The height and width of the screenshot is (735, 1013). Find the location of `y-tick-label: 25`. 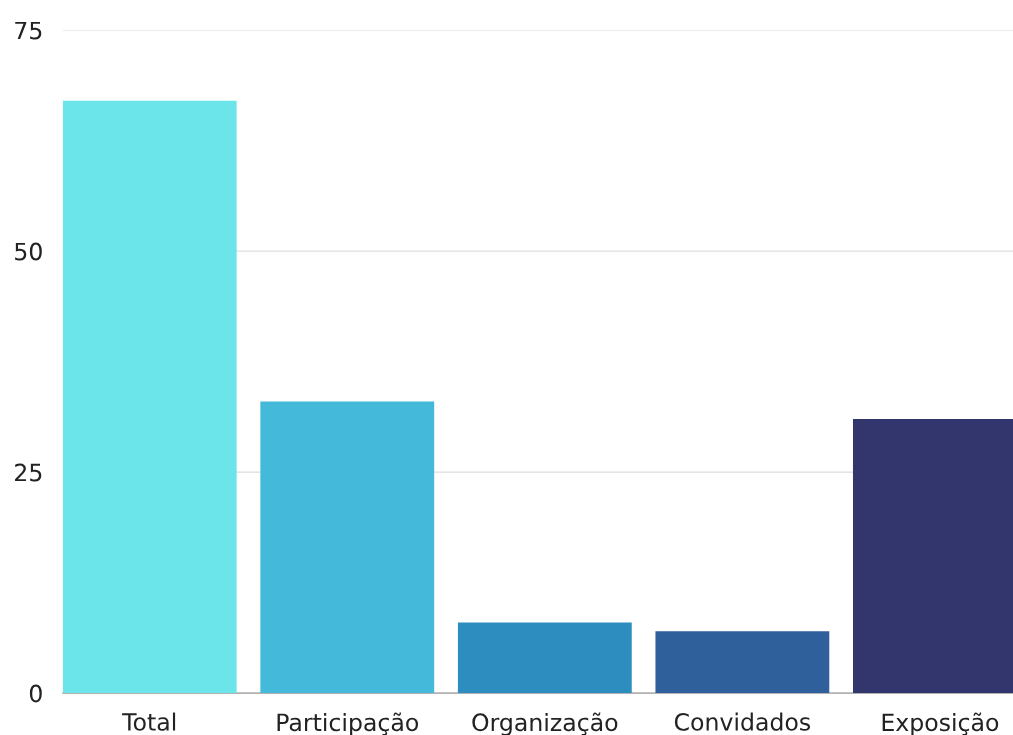

y-tick-label: 25 is located at coordinates (28, 472).